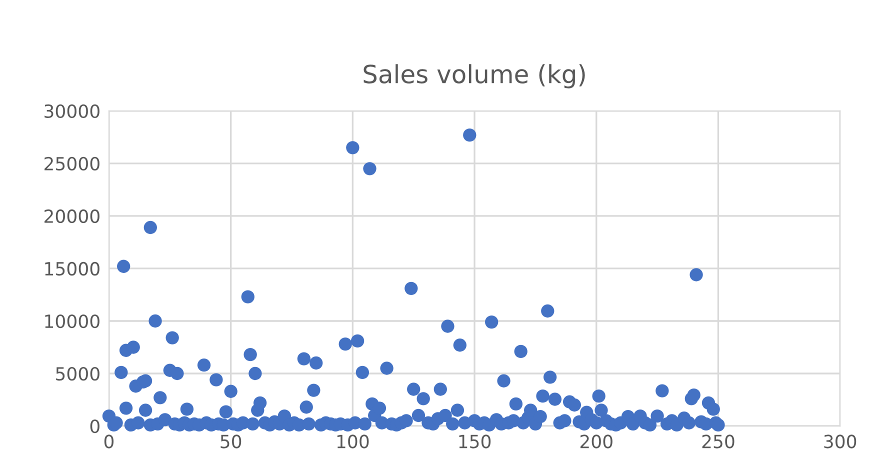 This screenshot has width=876, height=476. I want to click on x-tick-label: 200, so click(596, 441).